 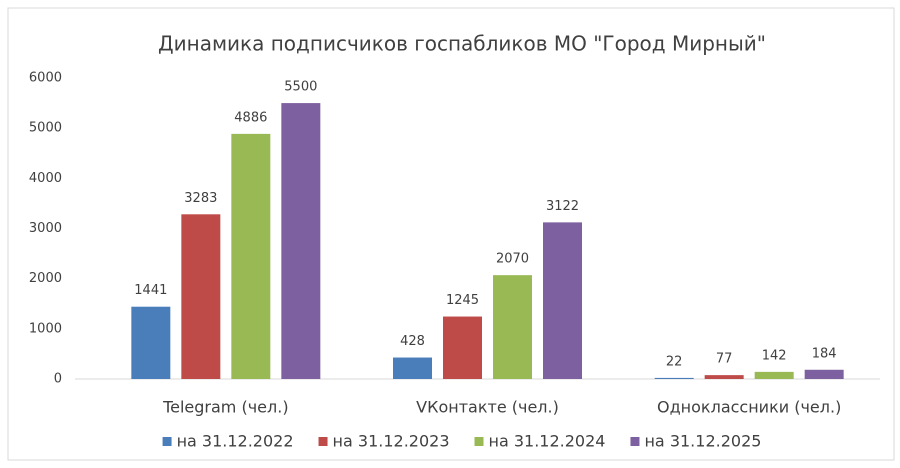 I want to click on data-label: 3283, so click(x=200, y=198).